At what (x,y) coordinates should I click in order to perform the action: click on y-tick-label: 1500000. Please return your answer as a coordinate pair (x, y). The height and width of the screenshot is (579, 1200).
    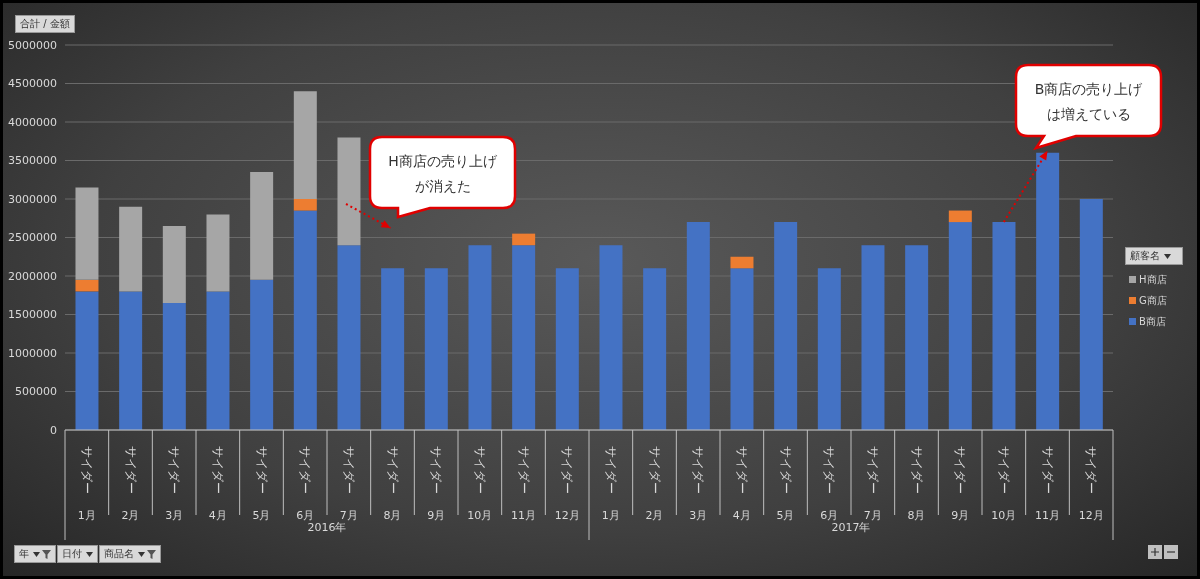
    Looking at the image, I should click on (32, 315).